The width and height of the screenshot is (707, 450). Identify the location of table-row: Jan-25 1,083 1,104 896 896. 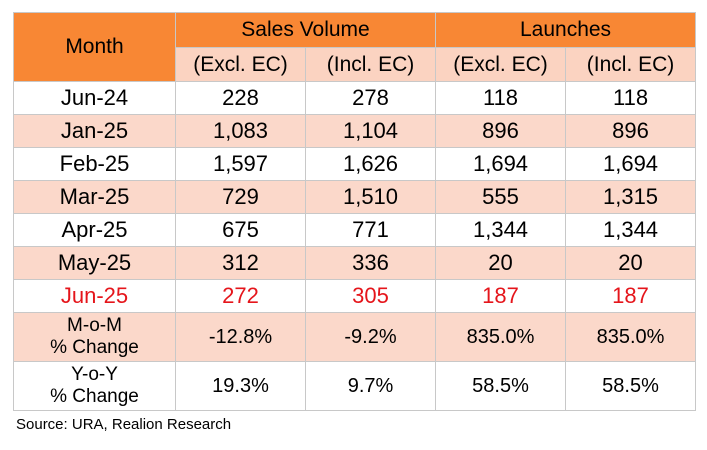
(355, 131).